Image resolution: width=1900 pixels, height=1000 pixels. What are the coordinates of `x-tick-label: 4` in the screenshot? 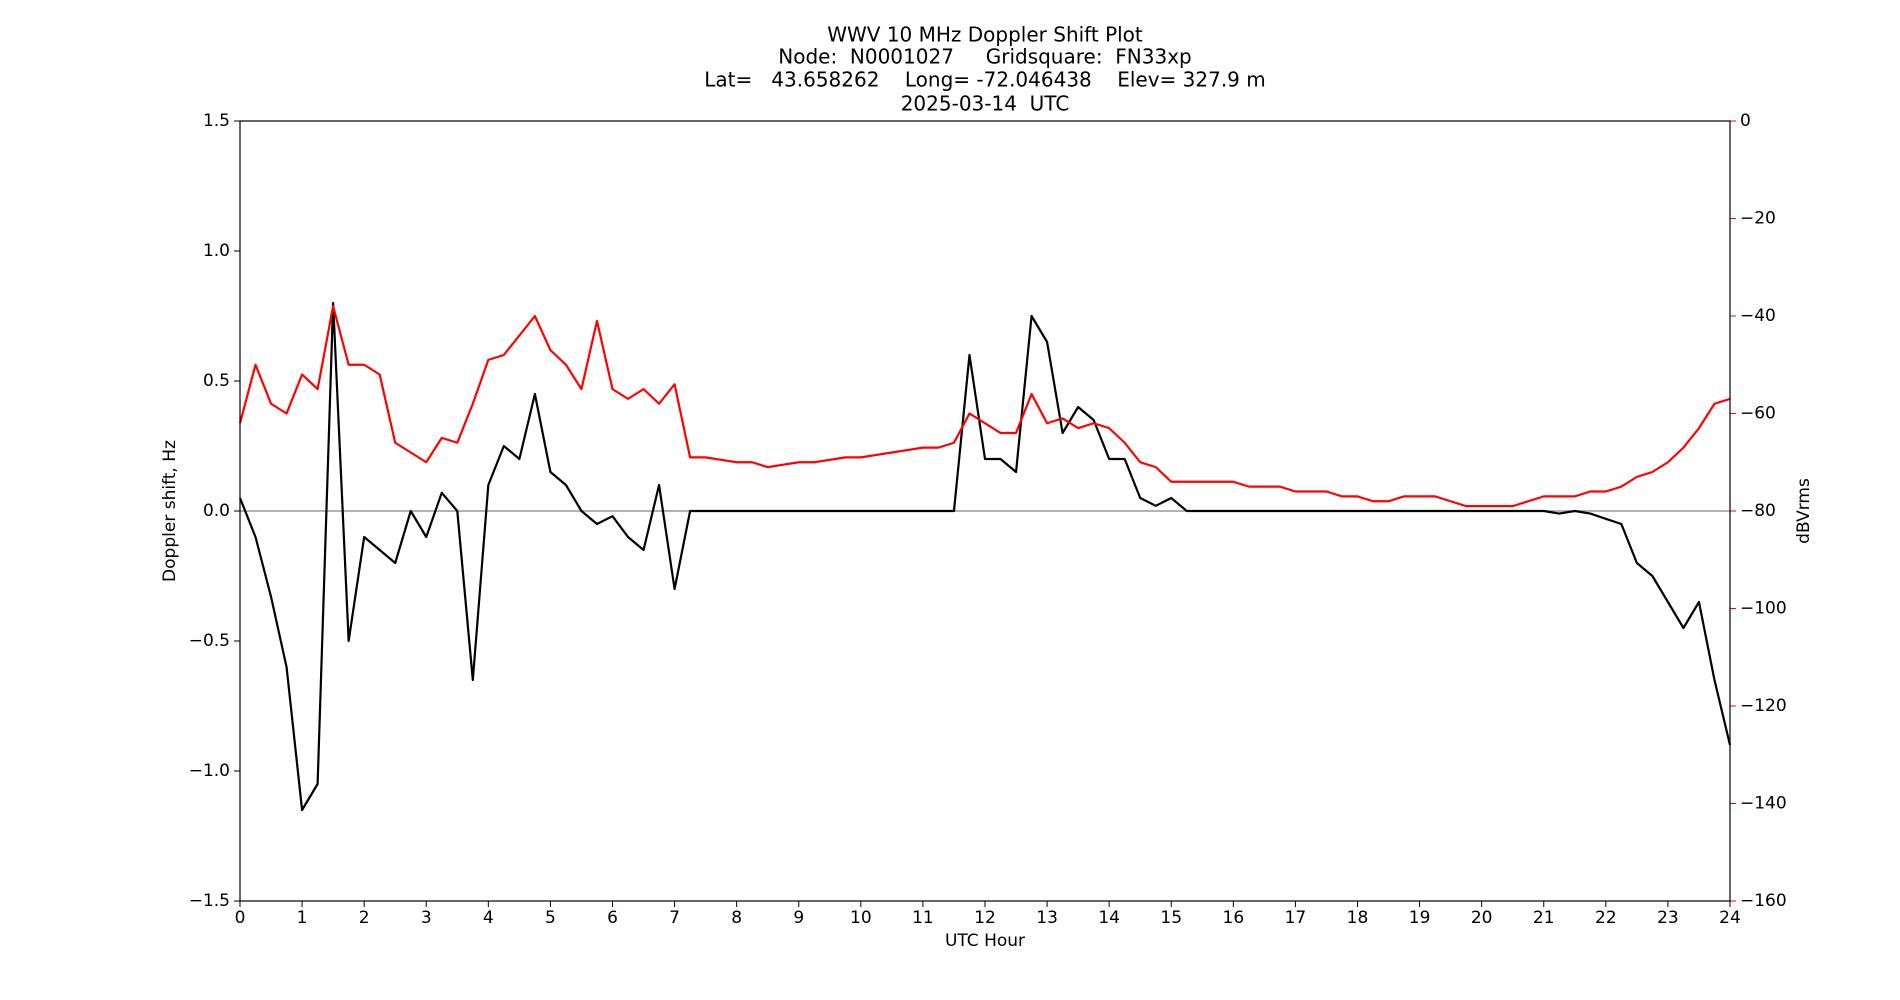 It's located at (488, 918).